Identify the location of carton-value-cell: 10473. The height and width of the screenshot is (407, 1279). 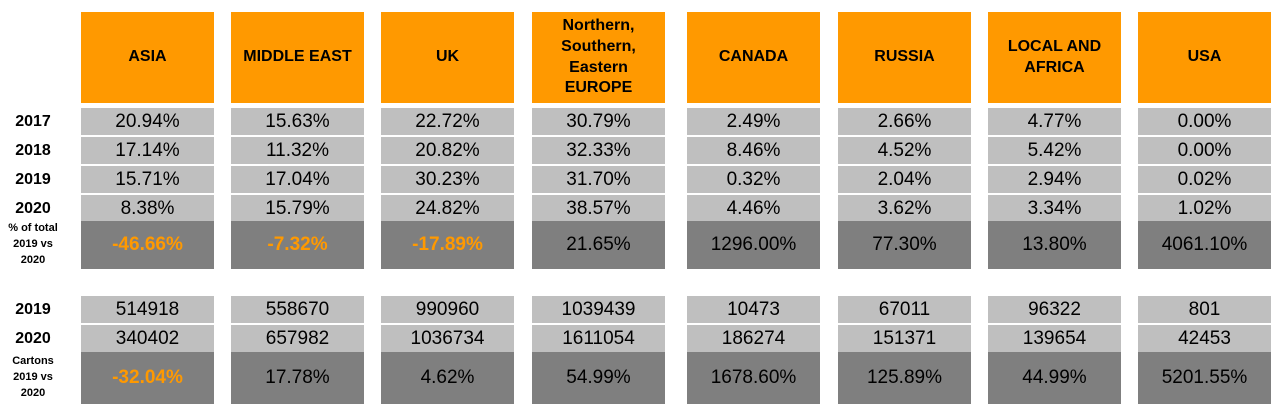
(753, 309).